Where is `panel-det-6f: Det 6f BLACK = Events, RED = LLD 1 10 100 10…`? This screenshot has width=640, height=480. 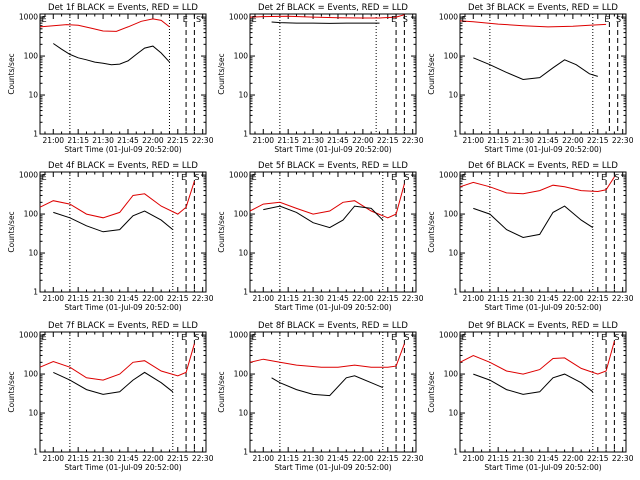 panel-det-6f: Det 6f BLACK = Events, RED = LLD 1 10 100 10… is located at coordinates (530, 236).